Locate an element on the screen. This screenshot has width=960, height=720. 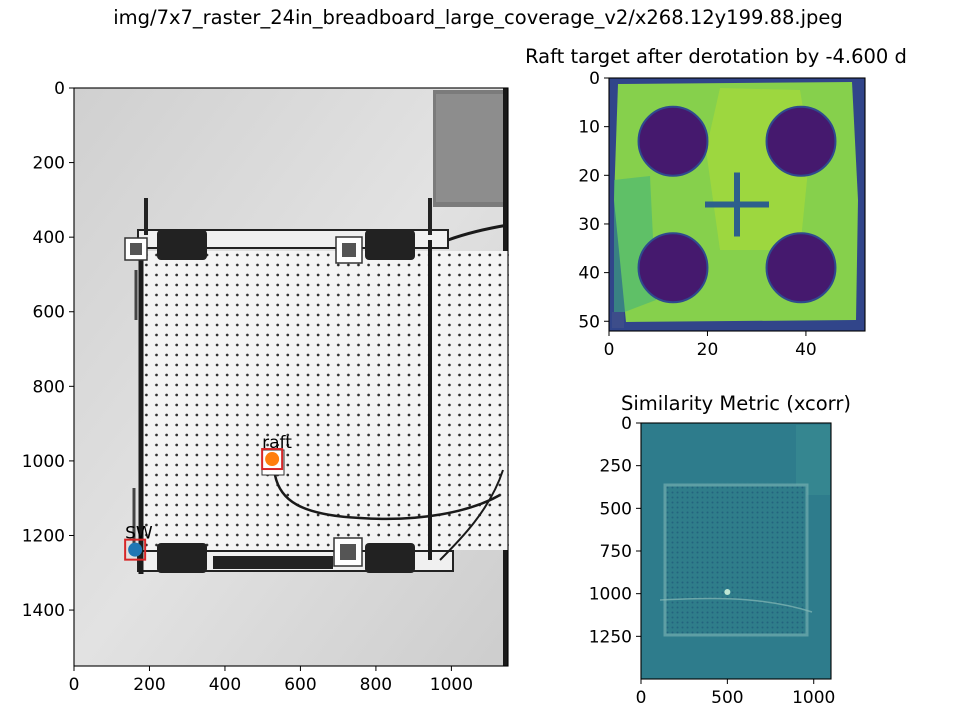
p1-y-tick-label: 0 is located at coordinates (59, 89).